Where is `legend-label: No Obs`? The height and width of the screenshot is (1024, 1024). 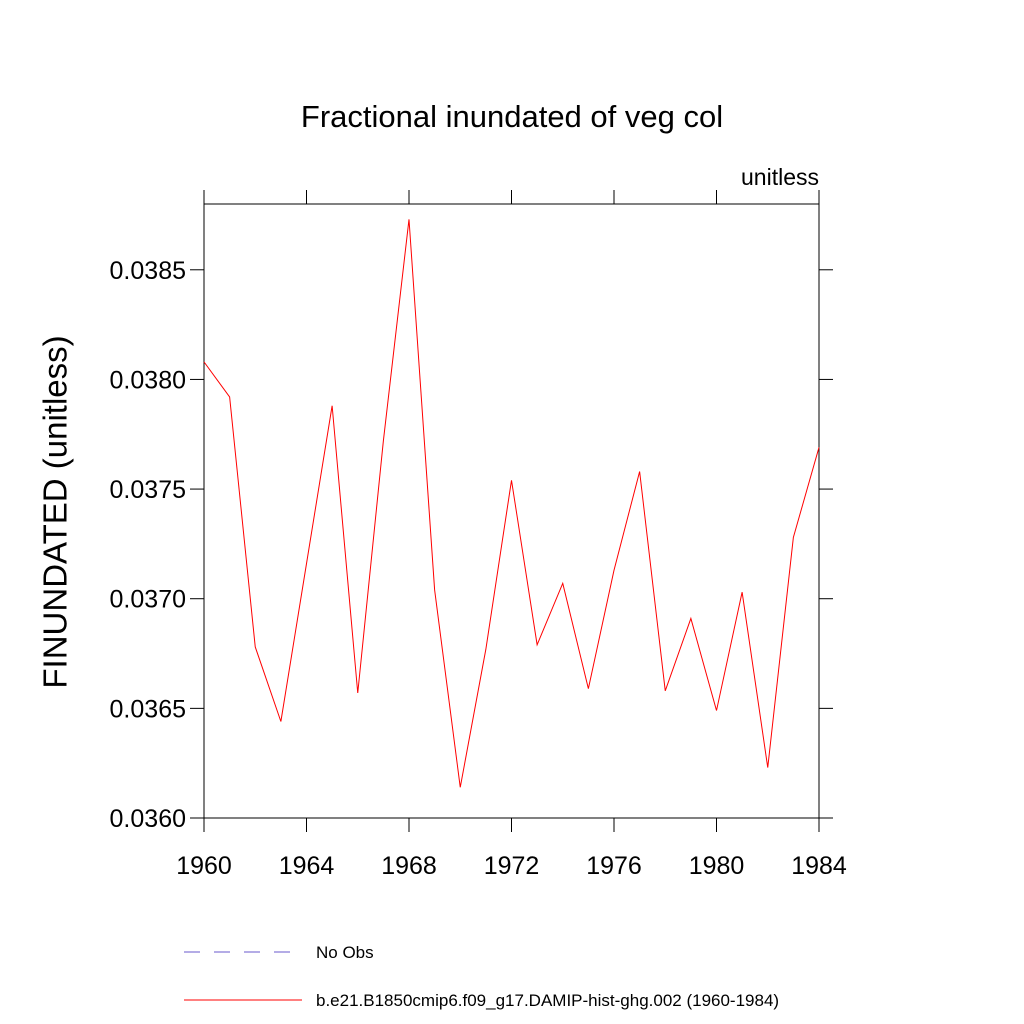
legend-label: No Obs is located at coordinates (345, 952).